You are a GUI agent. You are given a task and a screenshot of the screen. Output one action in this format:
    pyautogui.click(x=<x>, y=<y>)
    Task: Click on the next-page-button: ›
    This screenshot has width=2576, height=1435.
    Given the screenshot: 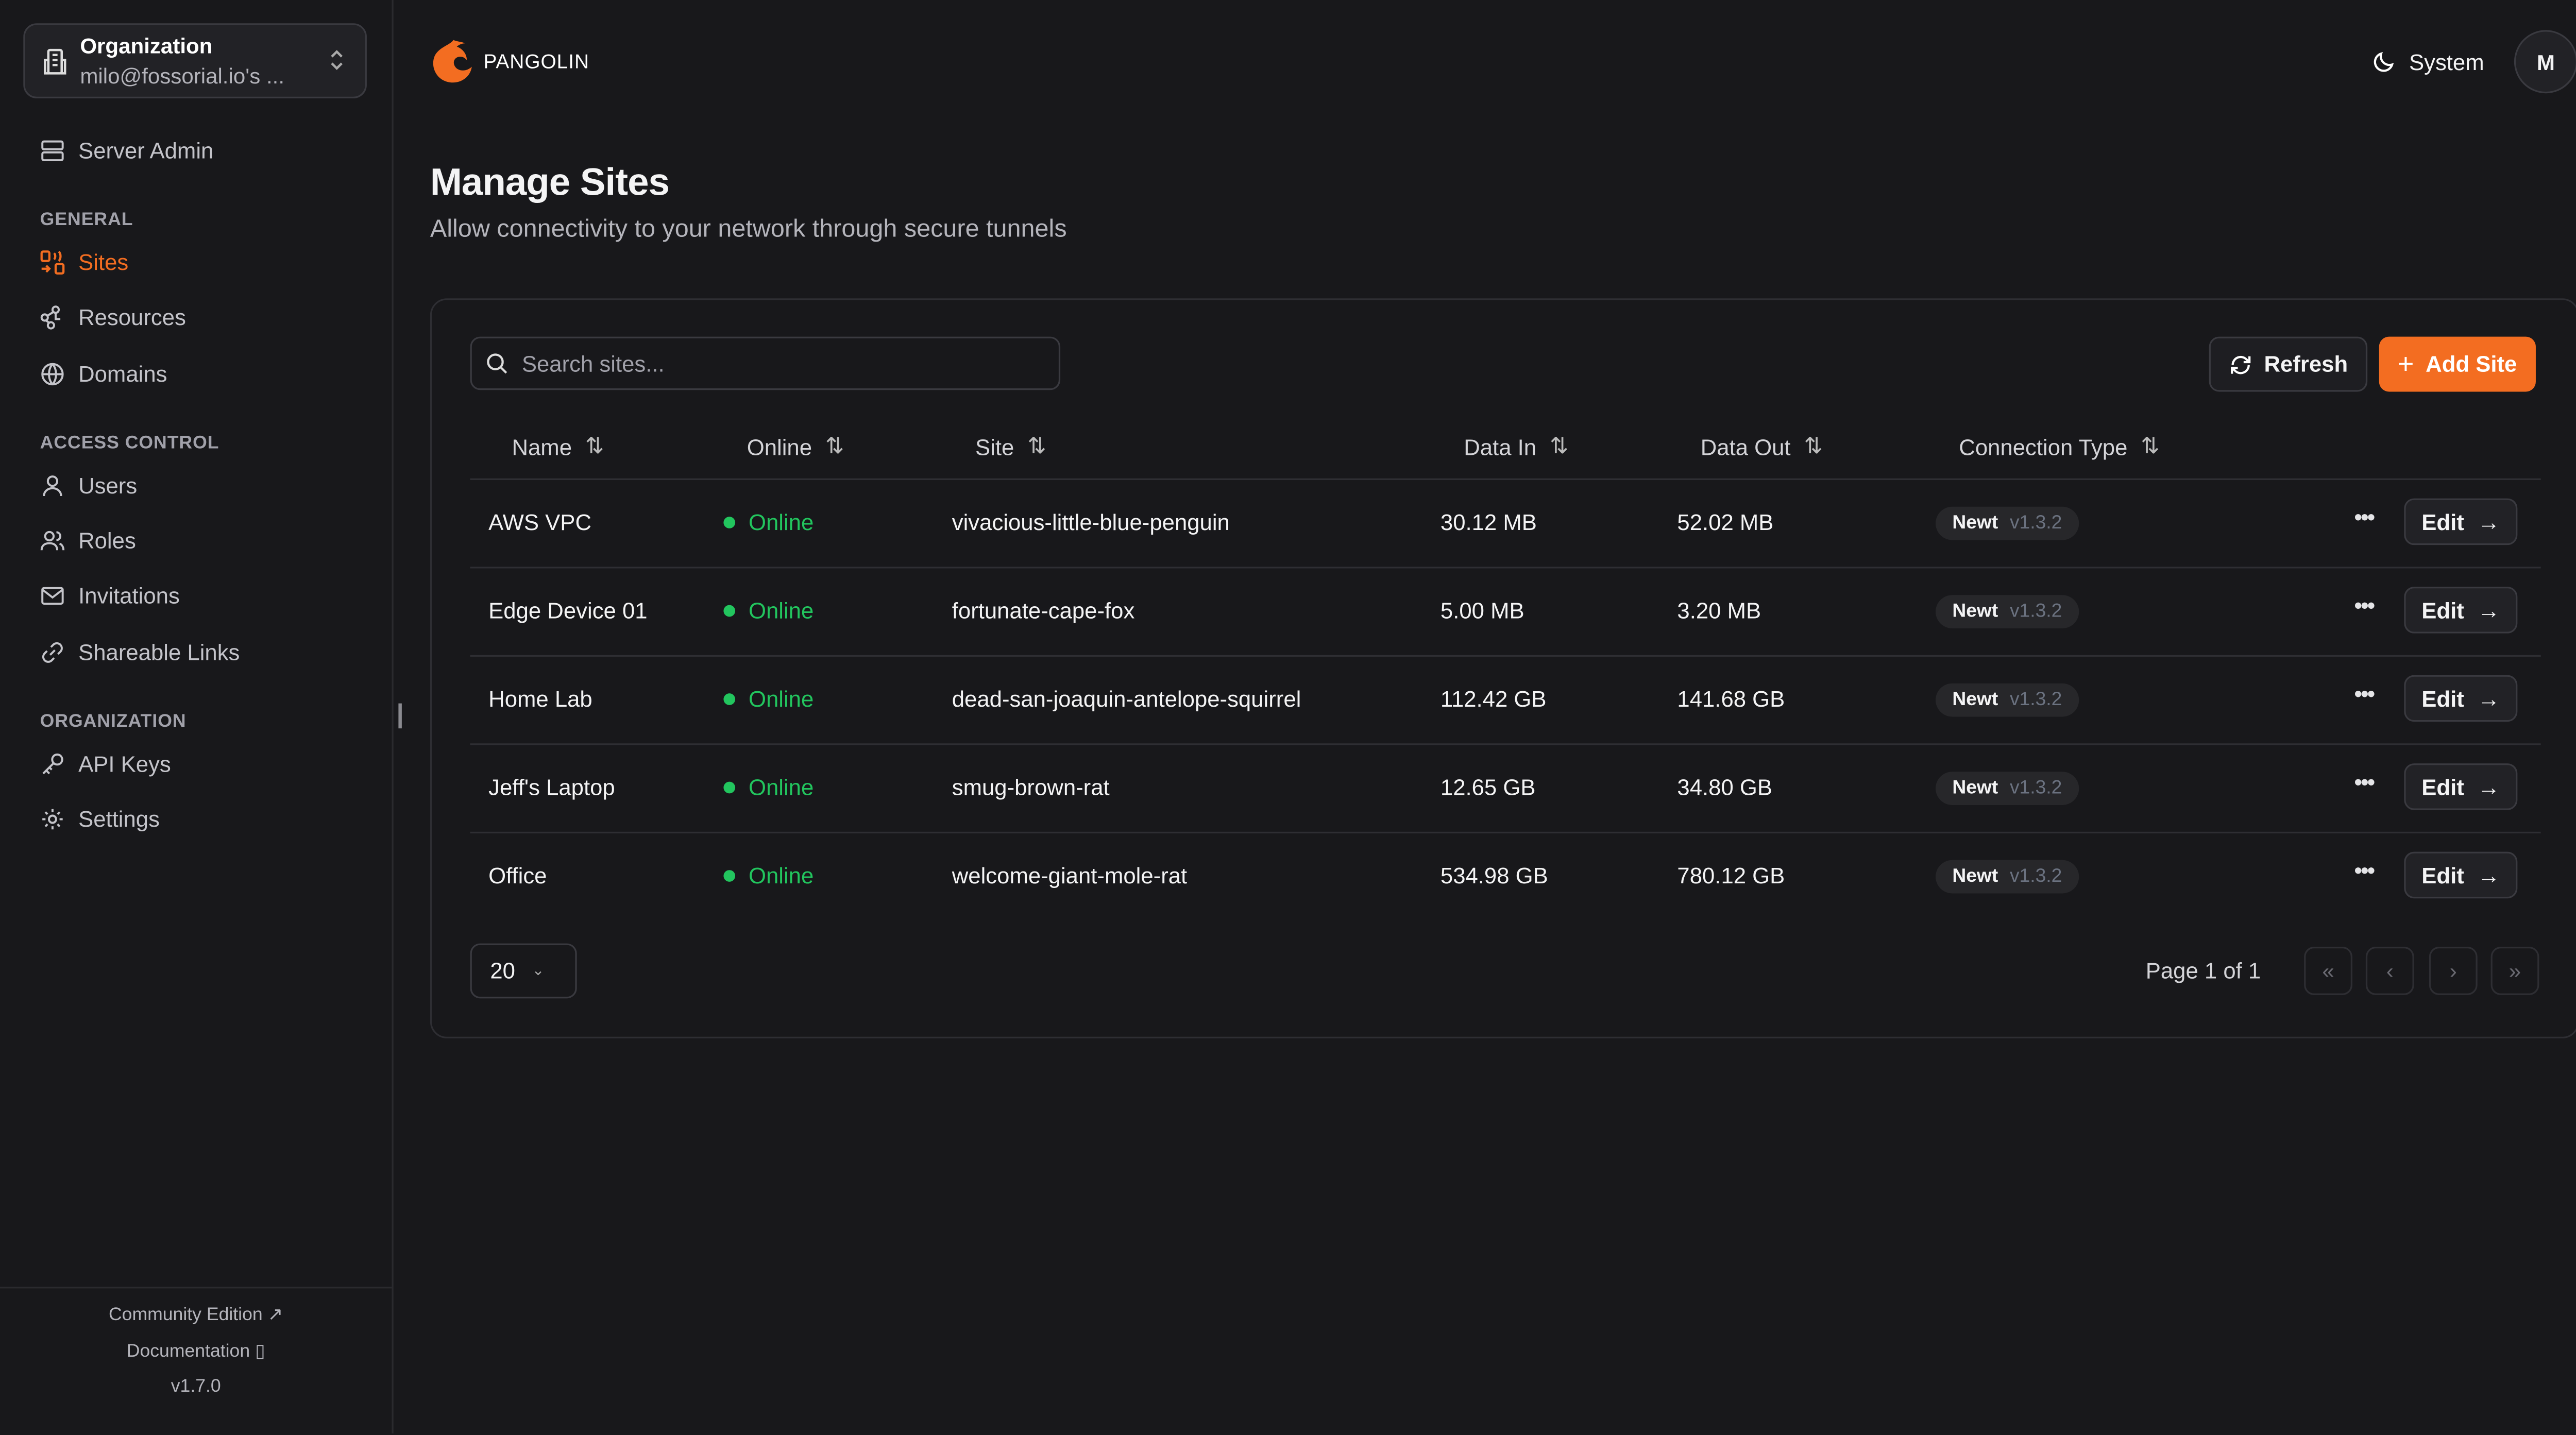 What is the action you would take?
    pyautogui.click(x=2453, y=971)
    